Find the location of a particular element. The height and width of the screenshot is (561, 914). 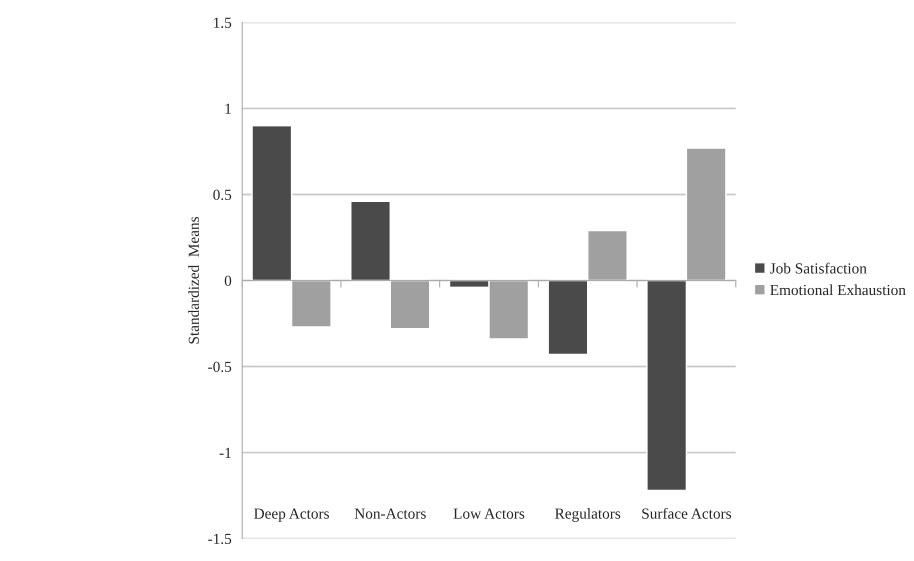

legend-label: Job Satisfaction is located at coordinates (818, 268).